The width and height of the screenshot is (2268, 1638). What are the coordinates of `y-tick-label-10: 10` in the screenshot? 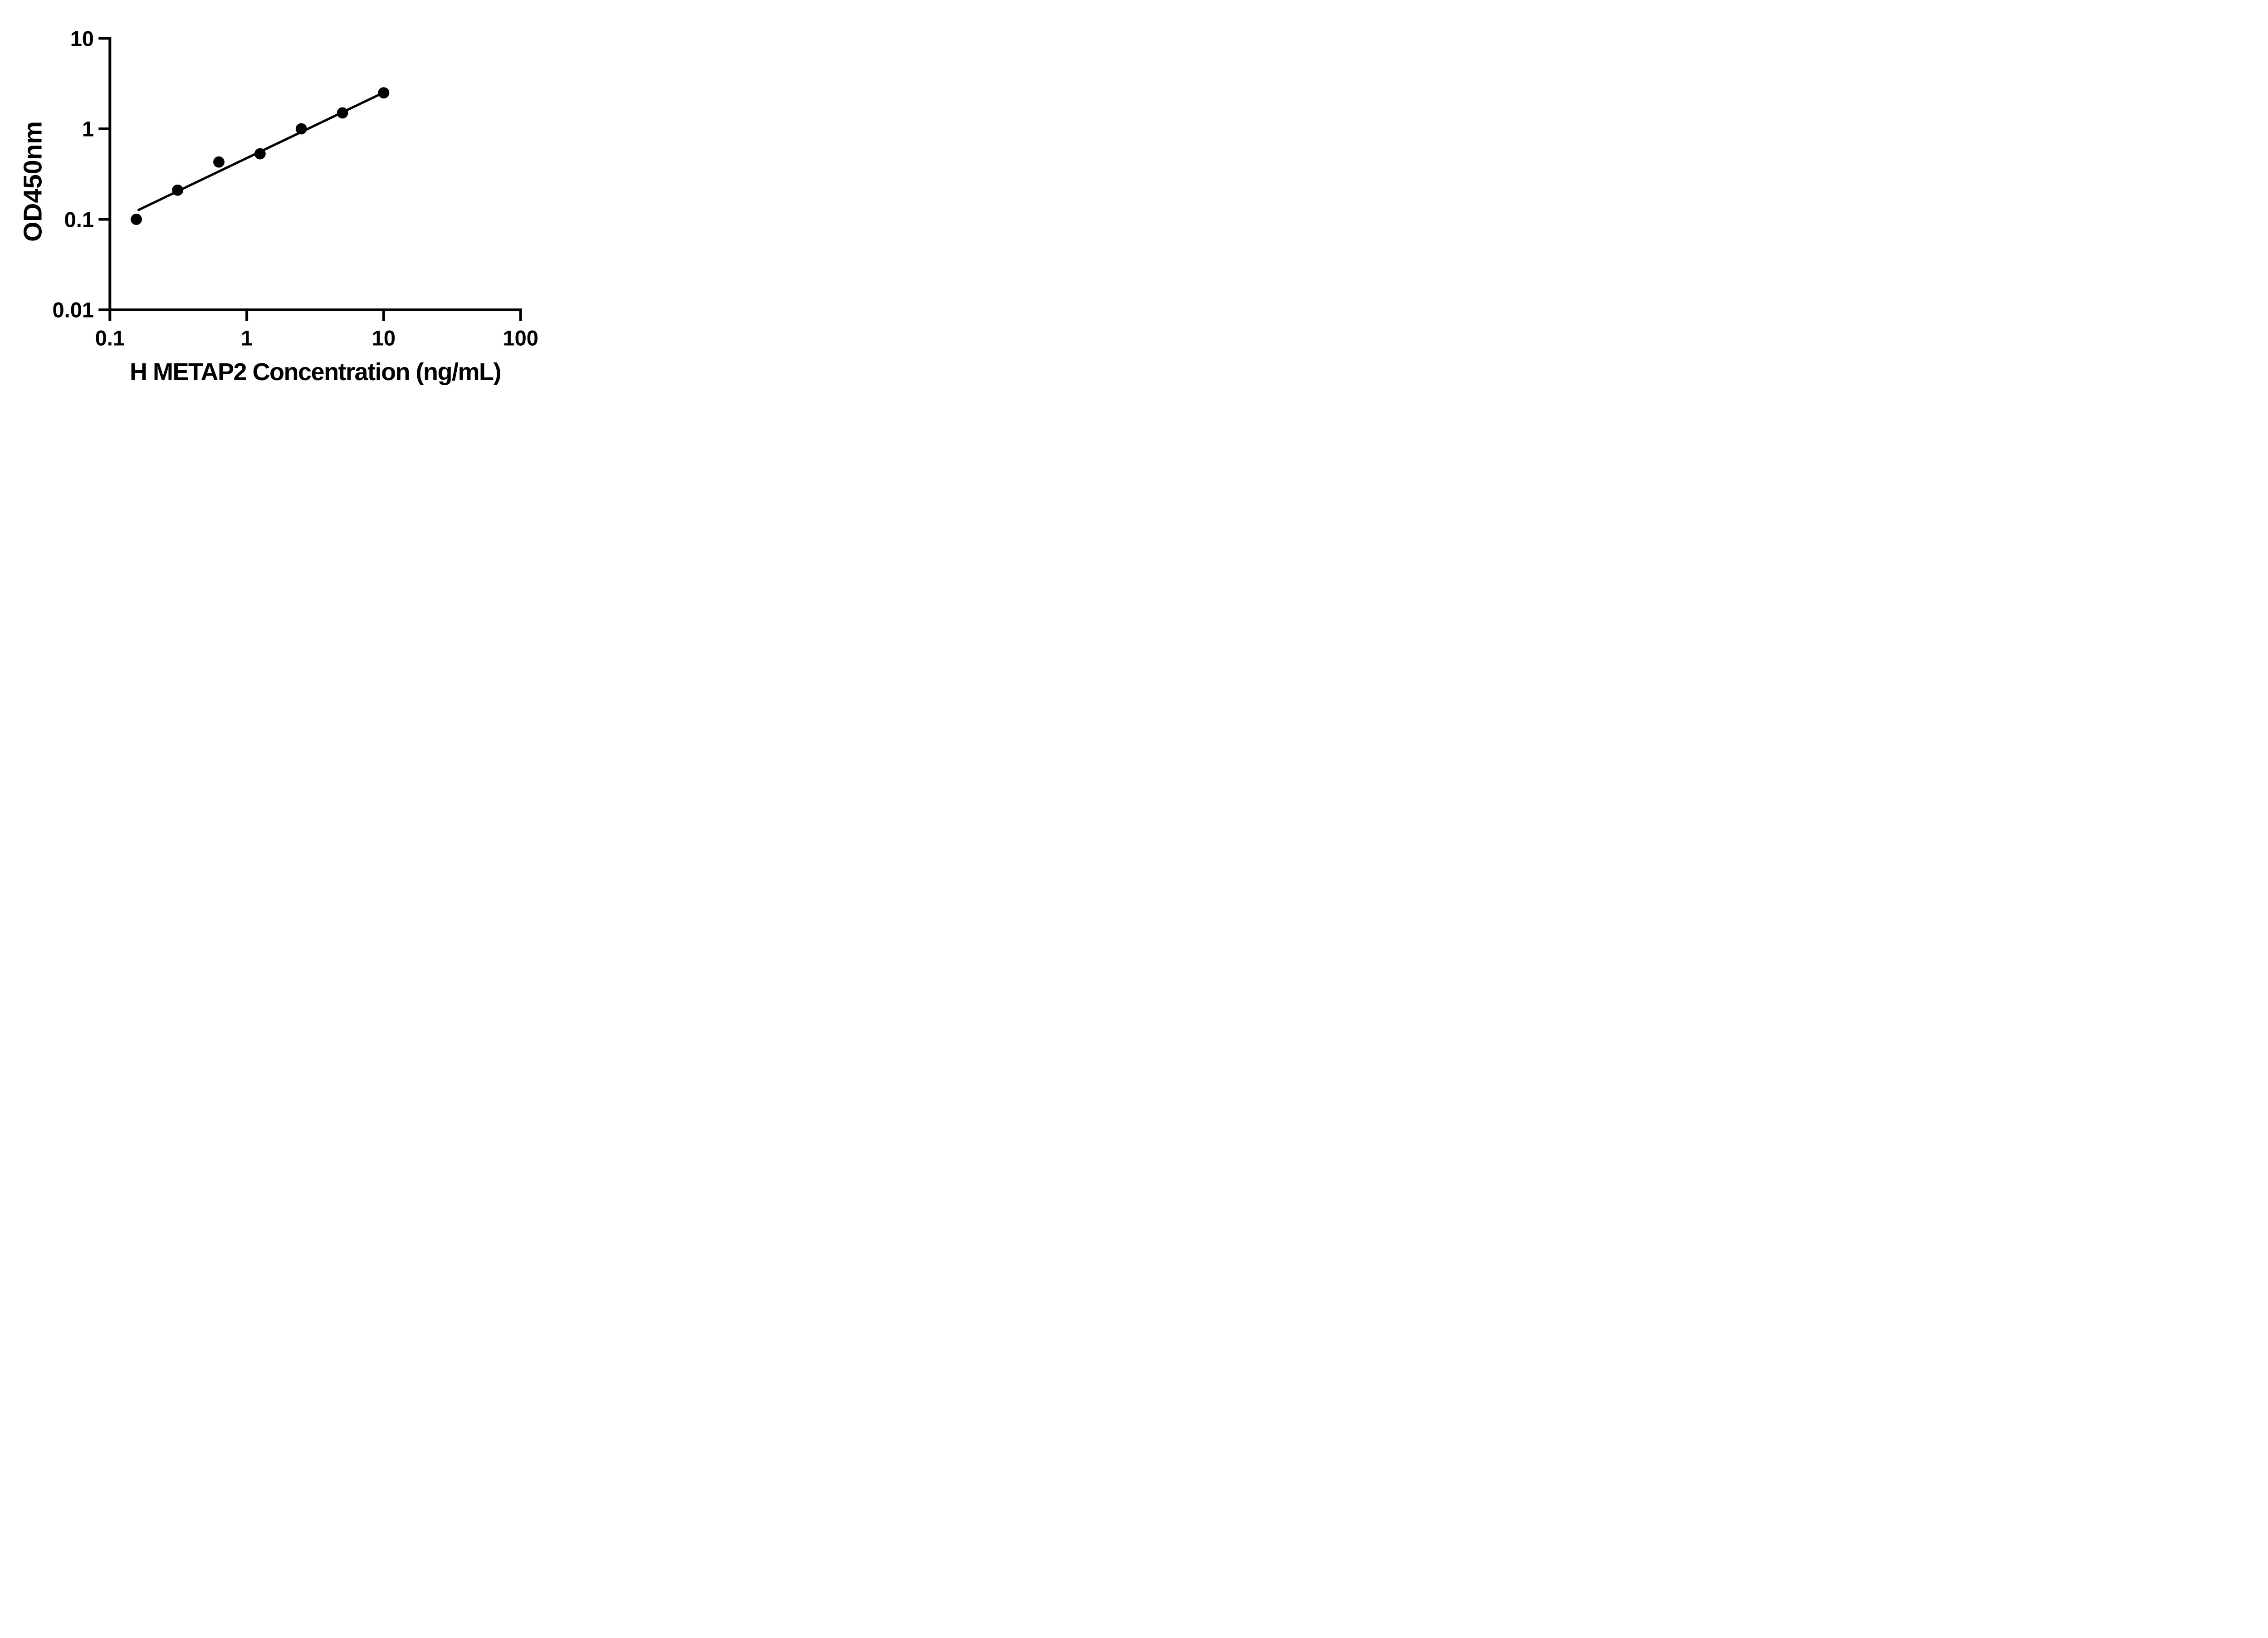 It's located at (82, 38).